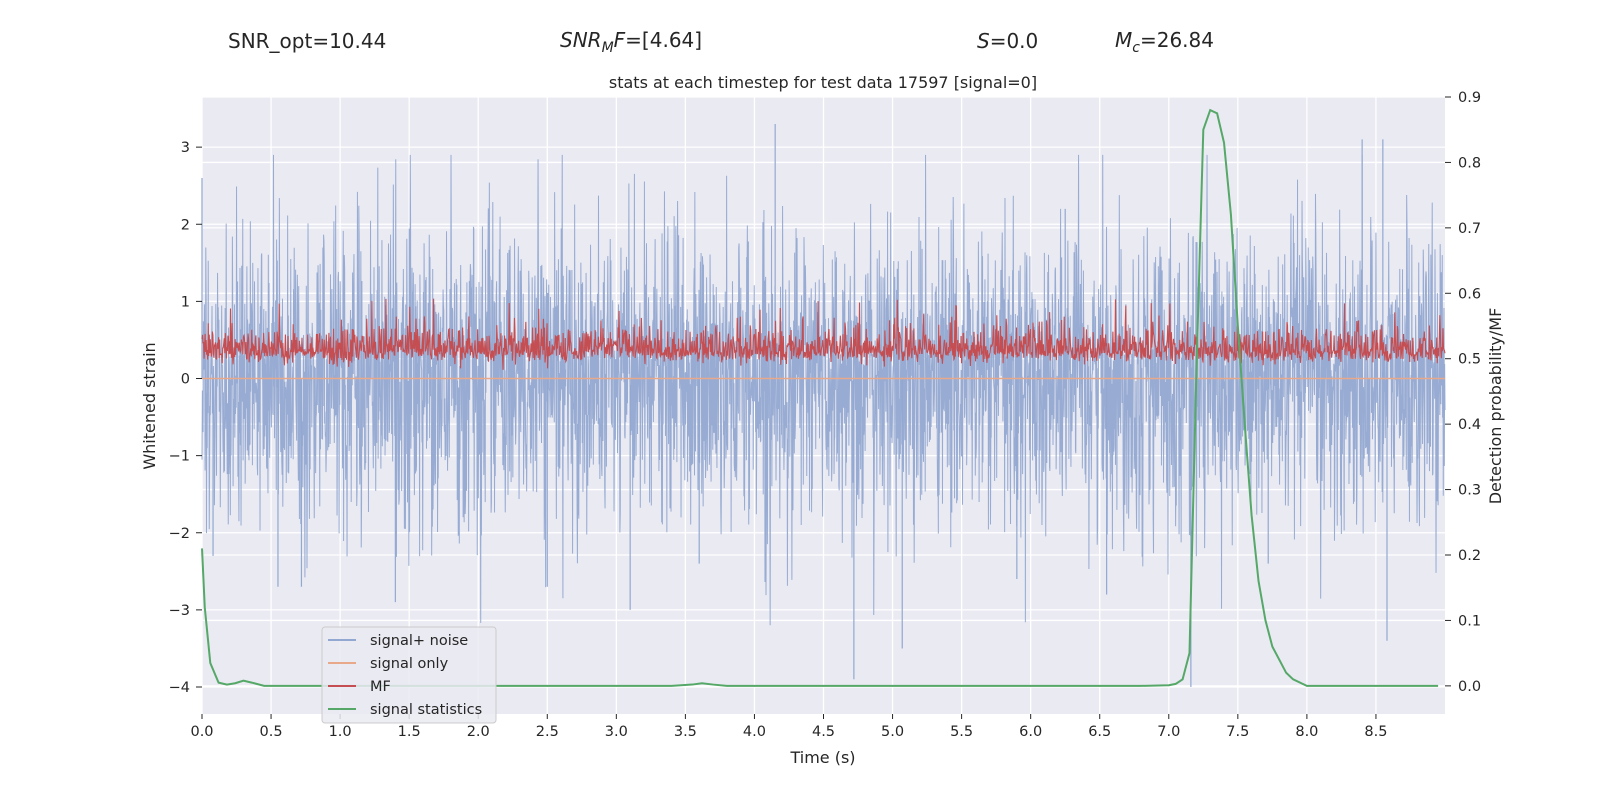  I want to click on mf-line, so click(823, 334).